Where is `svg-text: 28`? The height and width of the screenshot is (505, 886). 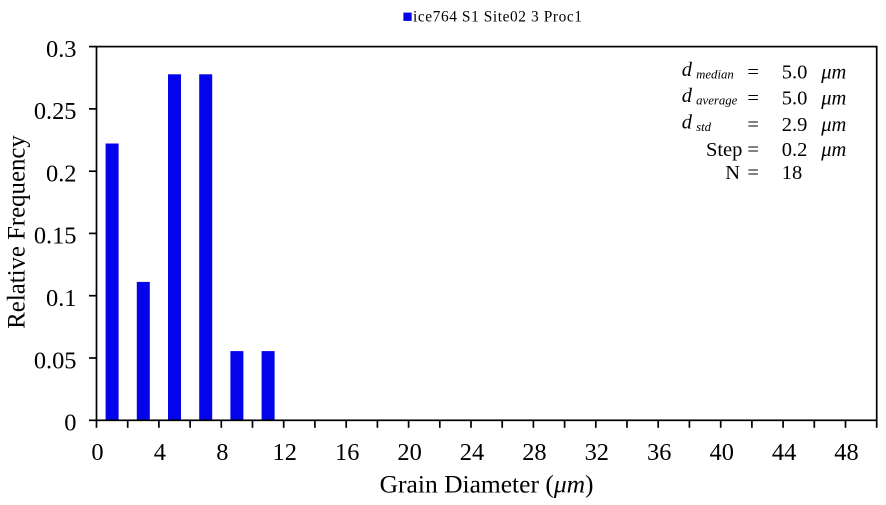
svg-text: 28 is located at coordinates (534, 452).